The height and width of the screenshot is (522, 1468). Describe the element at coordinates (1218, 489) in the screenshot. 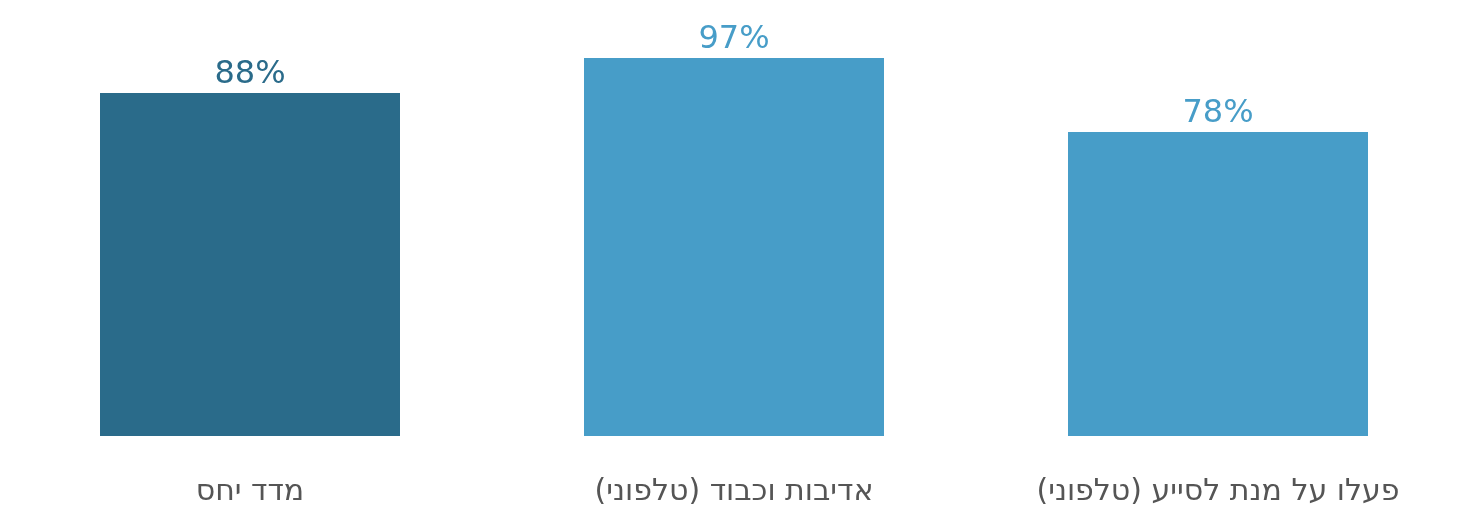

I see `x-tick-label: פעלו על מנת לסייע (טלפוני)` at that location.